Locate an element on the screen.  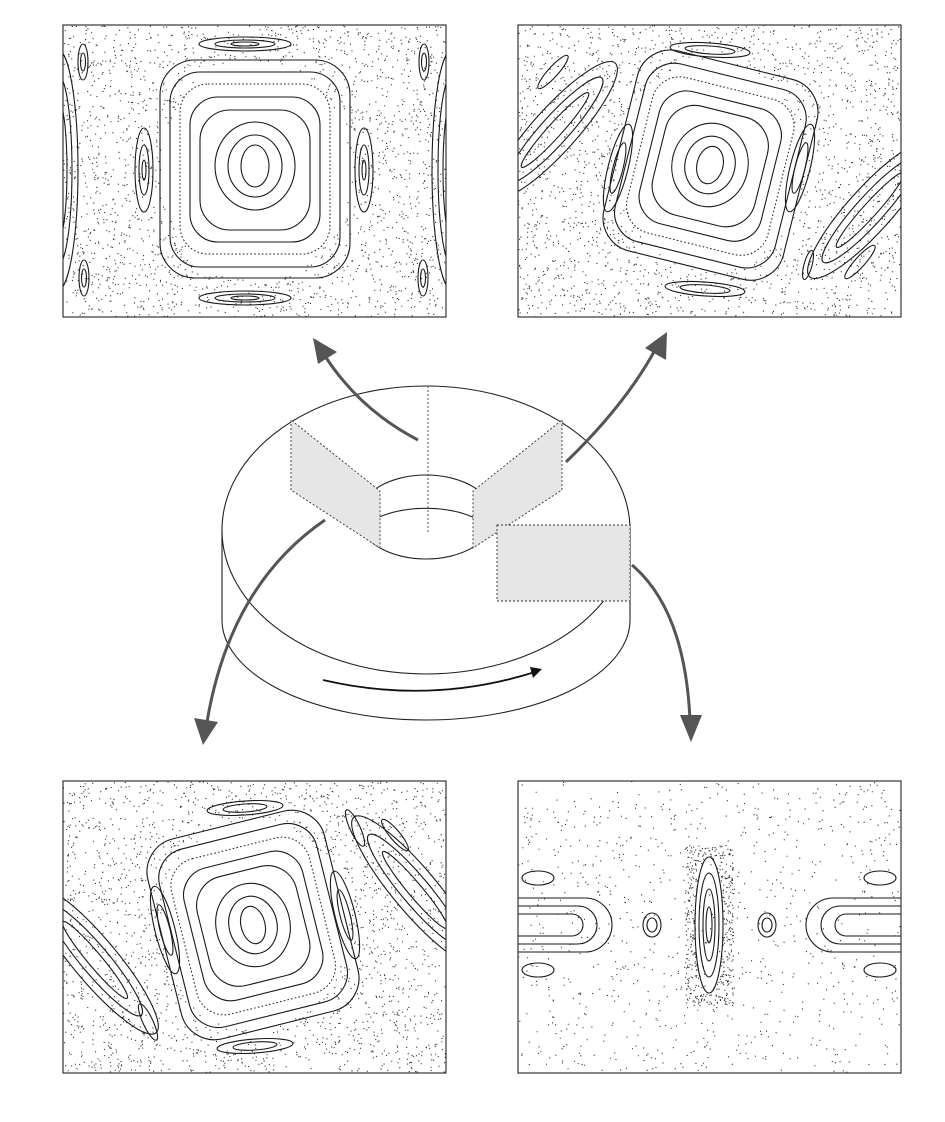
poincare-panel-top-left is located at coordinates (254, 171).